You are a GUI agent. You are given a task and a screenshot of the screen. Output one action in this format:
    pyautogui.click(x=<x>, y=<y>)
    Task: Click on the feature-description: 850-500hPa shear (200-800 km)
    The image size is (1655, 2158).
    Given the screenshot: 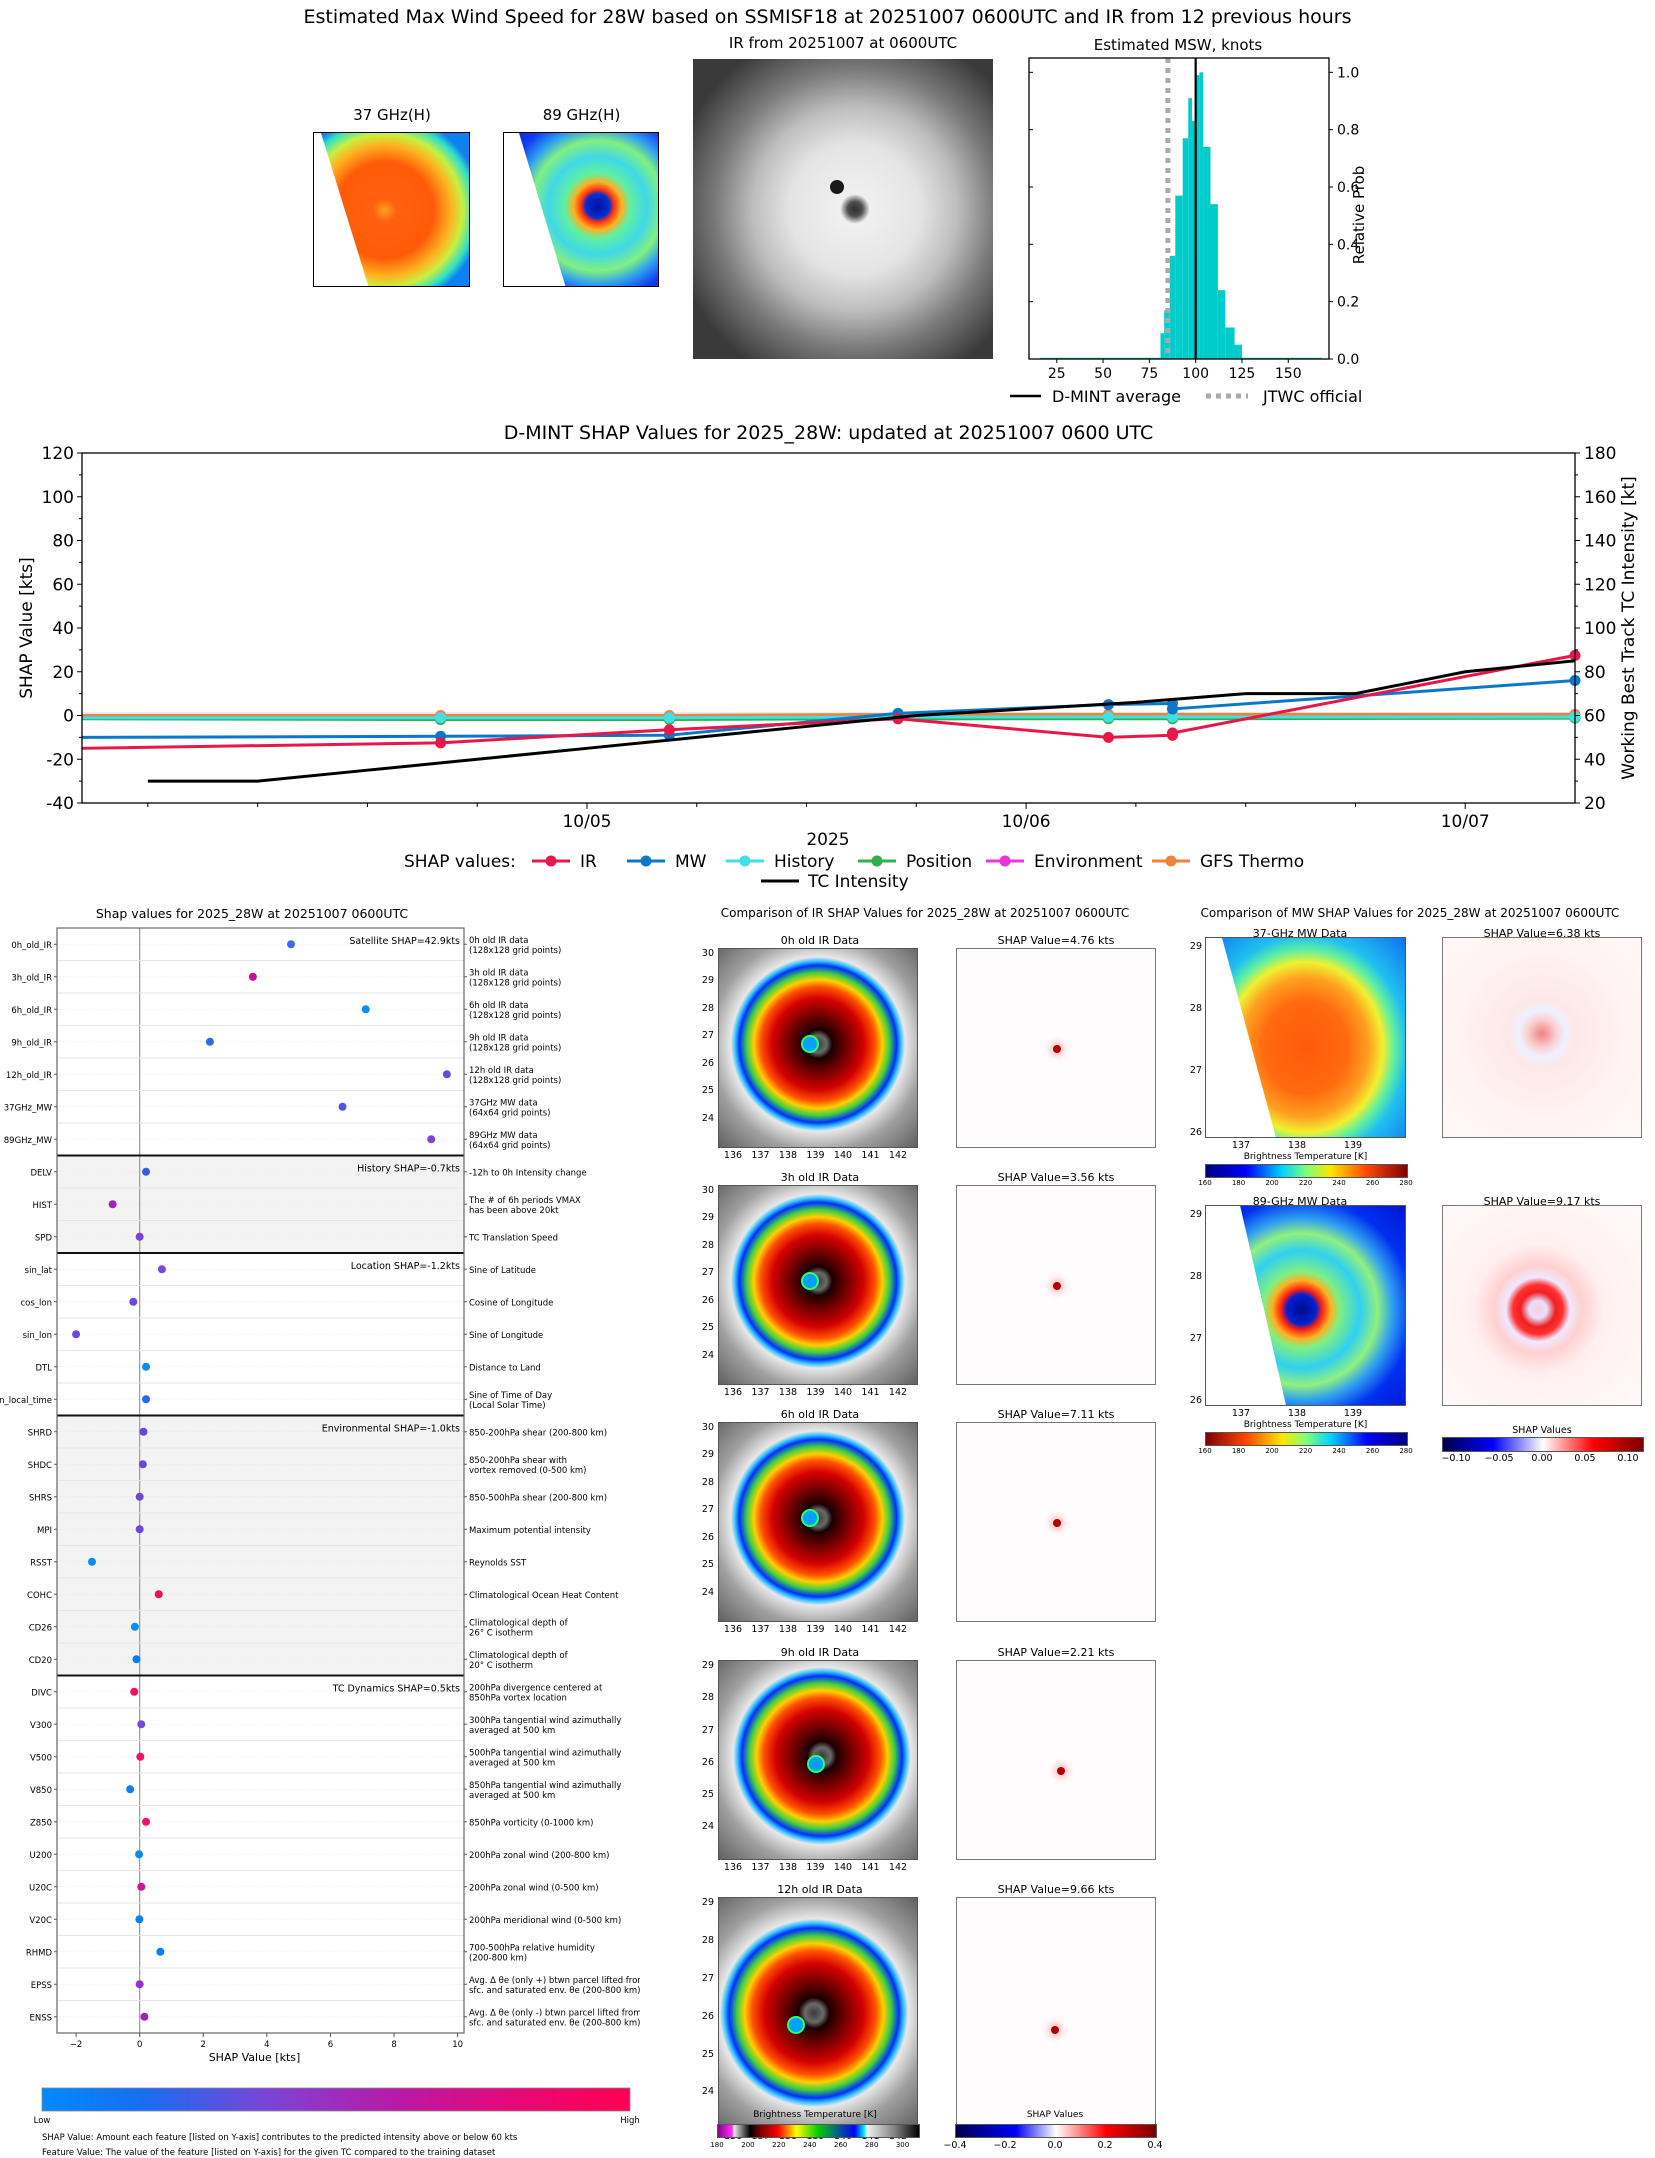 What is the action you would take?
    pyautogui.click(x=538, y=1498)
    